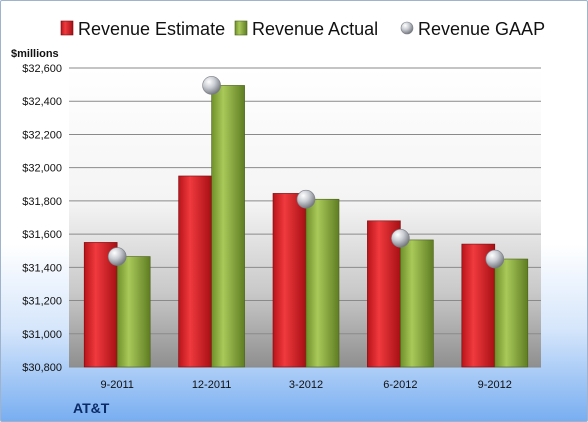 Image resolution: width=588 pixels, height=422 pixels. What do you see at coordinates (116, 385) in the screenshot?
I see `x-tick-label: 9-2011` at bounding box center [116, 385].